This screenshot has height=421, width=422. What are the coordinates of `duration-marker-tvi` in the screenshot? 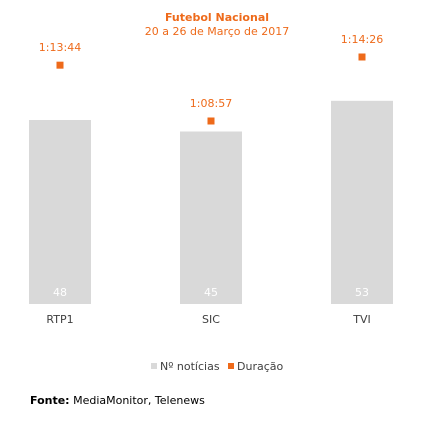 It's located at (362, 57).